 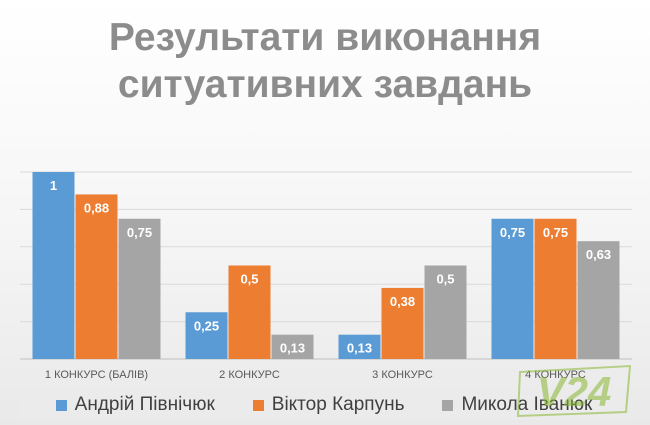 I want to click on x-tick-label: 2 КОНКУРС, so click(x=249, y=375).